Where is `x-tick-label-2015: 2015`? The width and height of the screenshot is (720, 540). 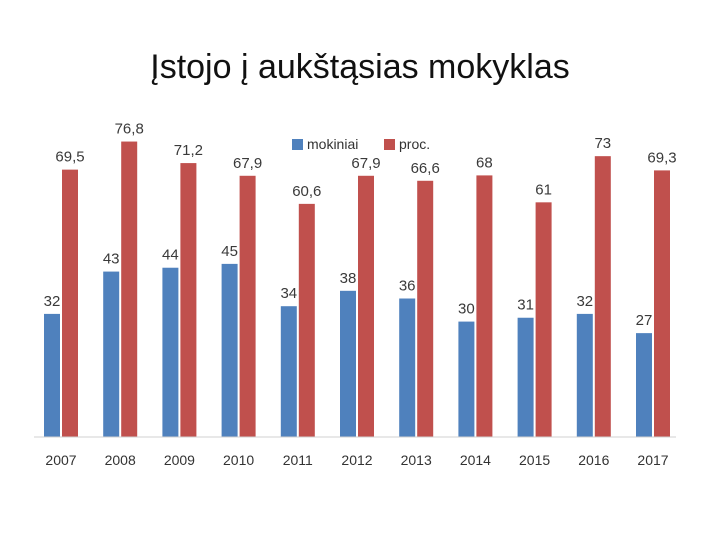
x-tick-label-2015: 2015 is located at coordinates (534, 460).